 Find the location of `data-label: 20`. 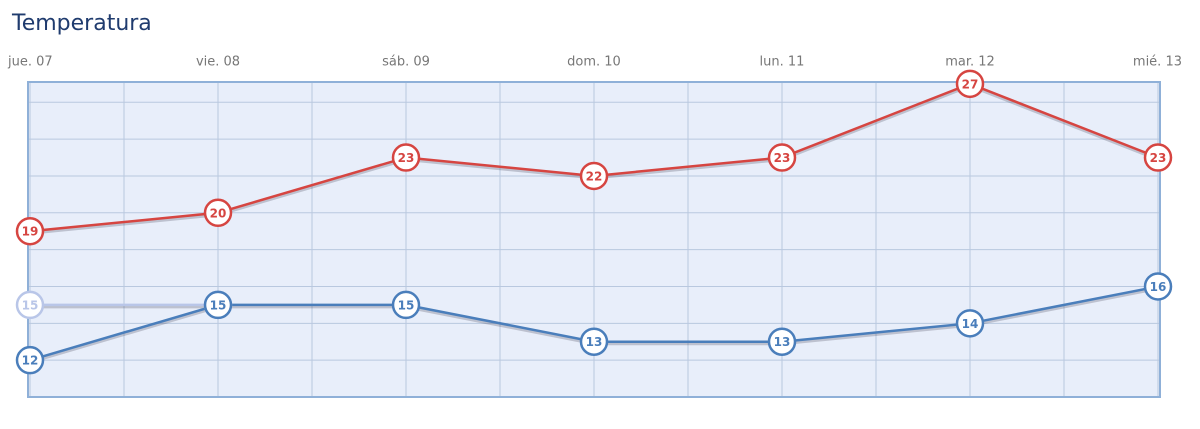

data-label: 20 is located at coordinates (218, 213).